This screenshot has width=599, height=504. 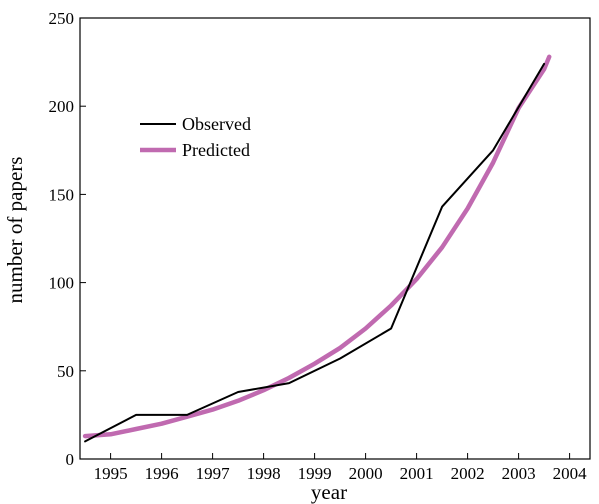 What do you see at coordinates (195, 137) in the screenshot?
I see `legend: Observed Predicted` at bounding box center [195, 137].